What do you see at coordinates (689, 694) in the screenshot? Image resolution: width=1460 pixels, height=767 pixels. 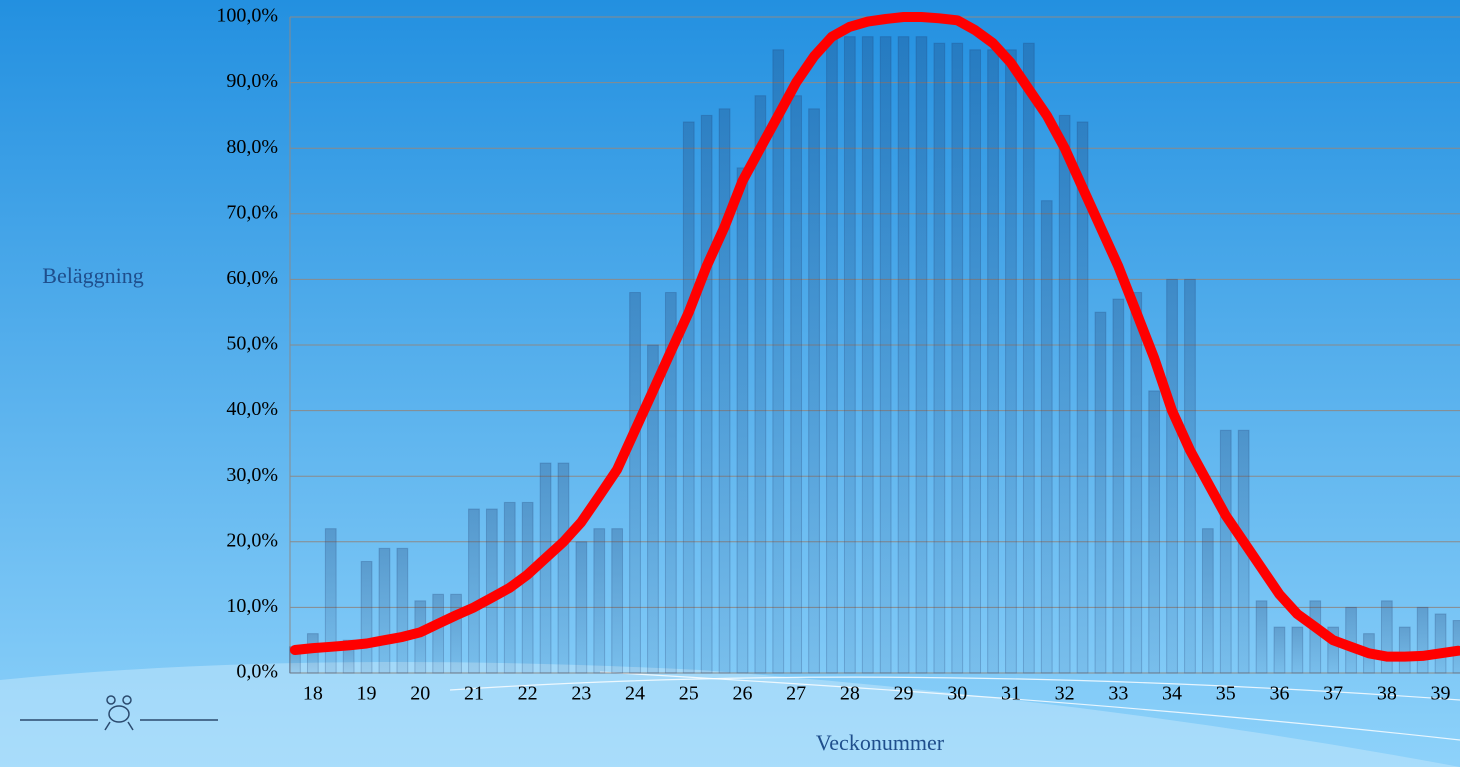 I see `x-tick-label: 25` at bounding box center [689, 694].